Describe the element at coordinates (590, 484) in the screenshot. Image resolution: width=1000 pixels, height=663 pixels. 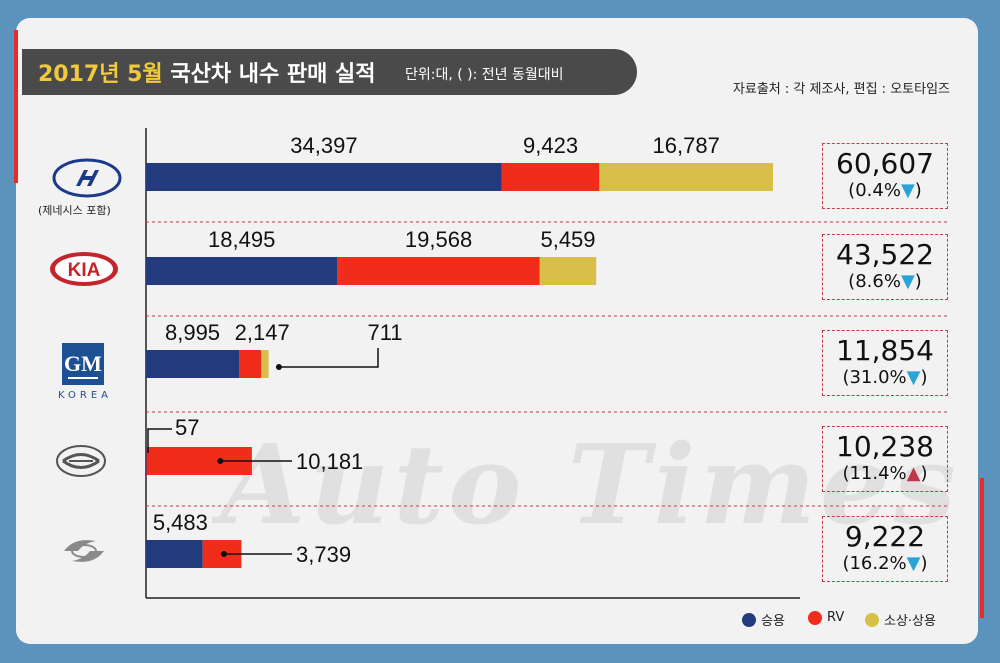
I see `watermark: Auto Times` at that location.